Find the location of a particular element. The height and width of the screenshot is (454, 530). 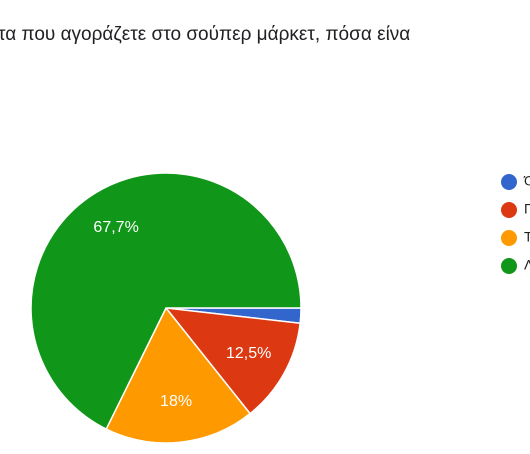

data-label: 67,7% is located at coordinates (115, 227).